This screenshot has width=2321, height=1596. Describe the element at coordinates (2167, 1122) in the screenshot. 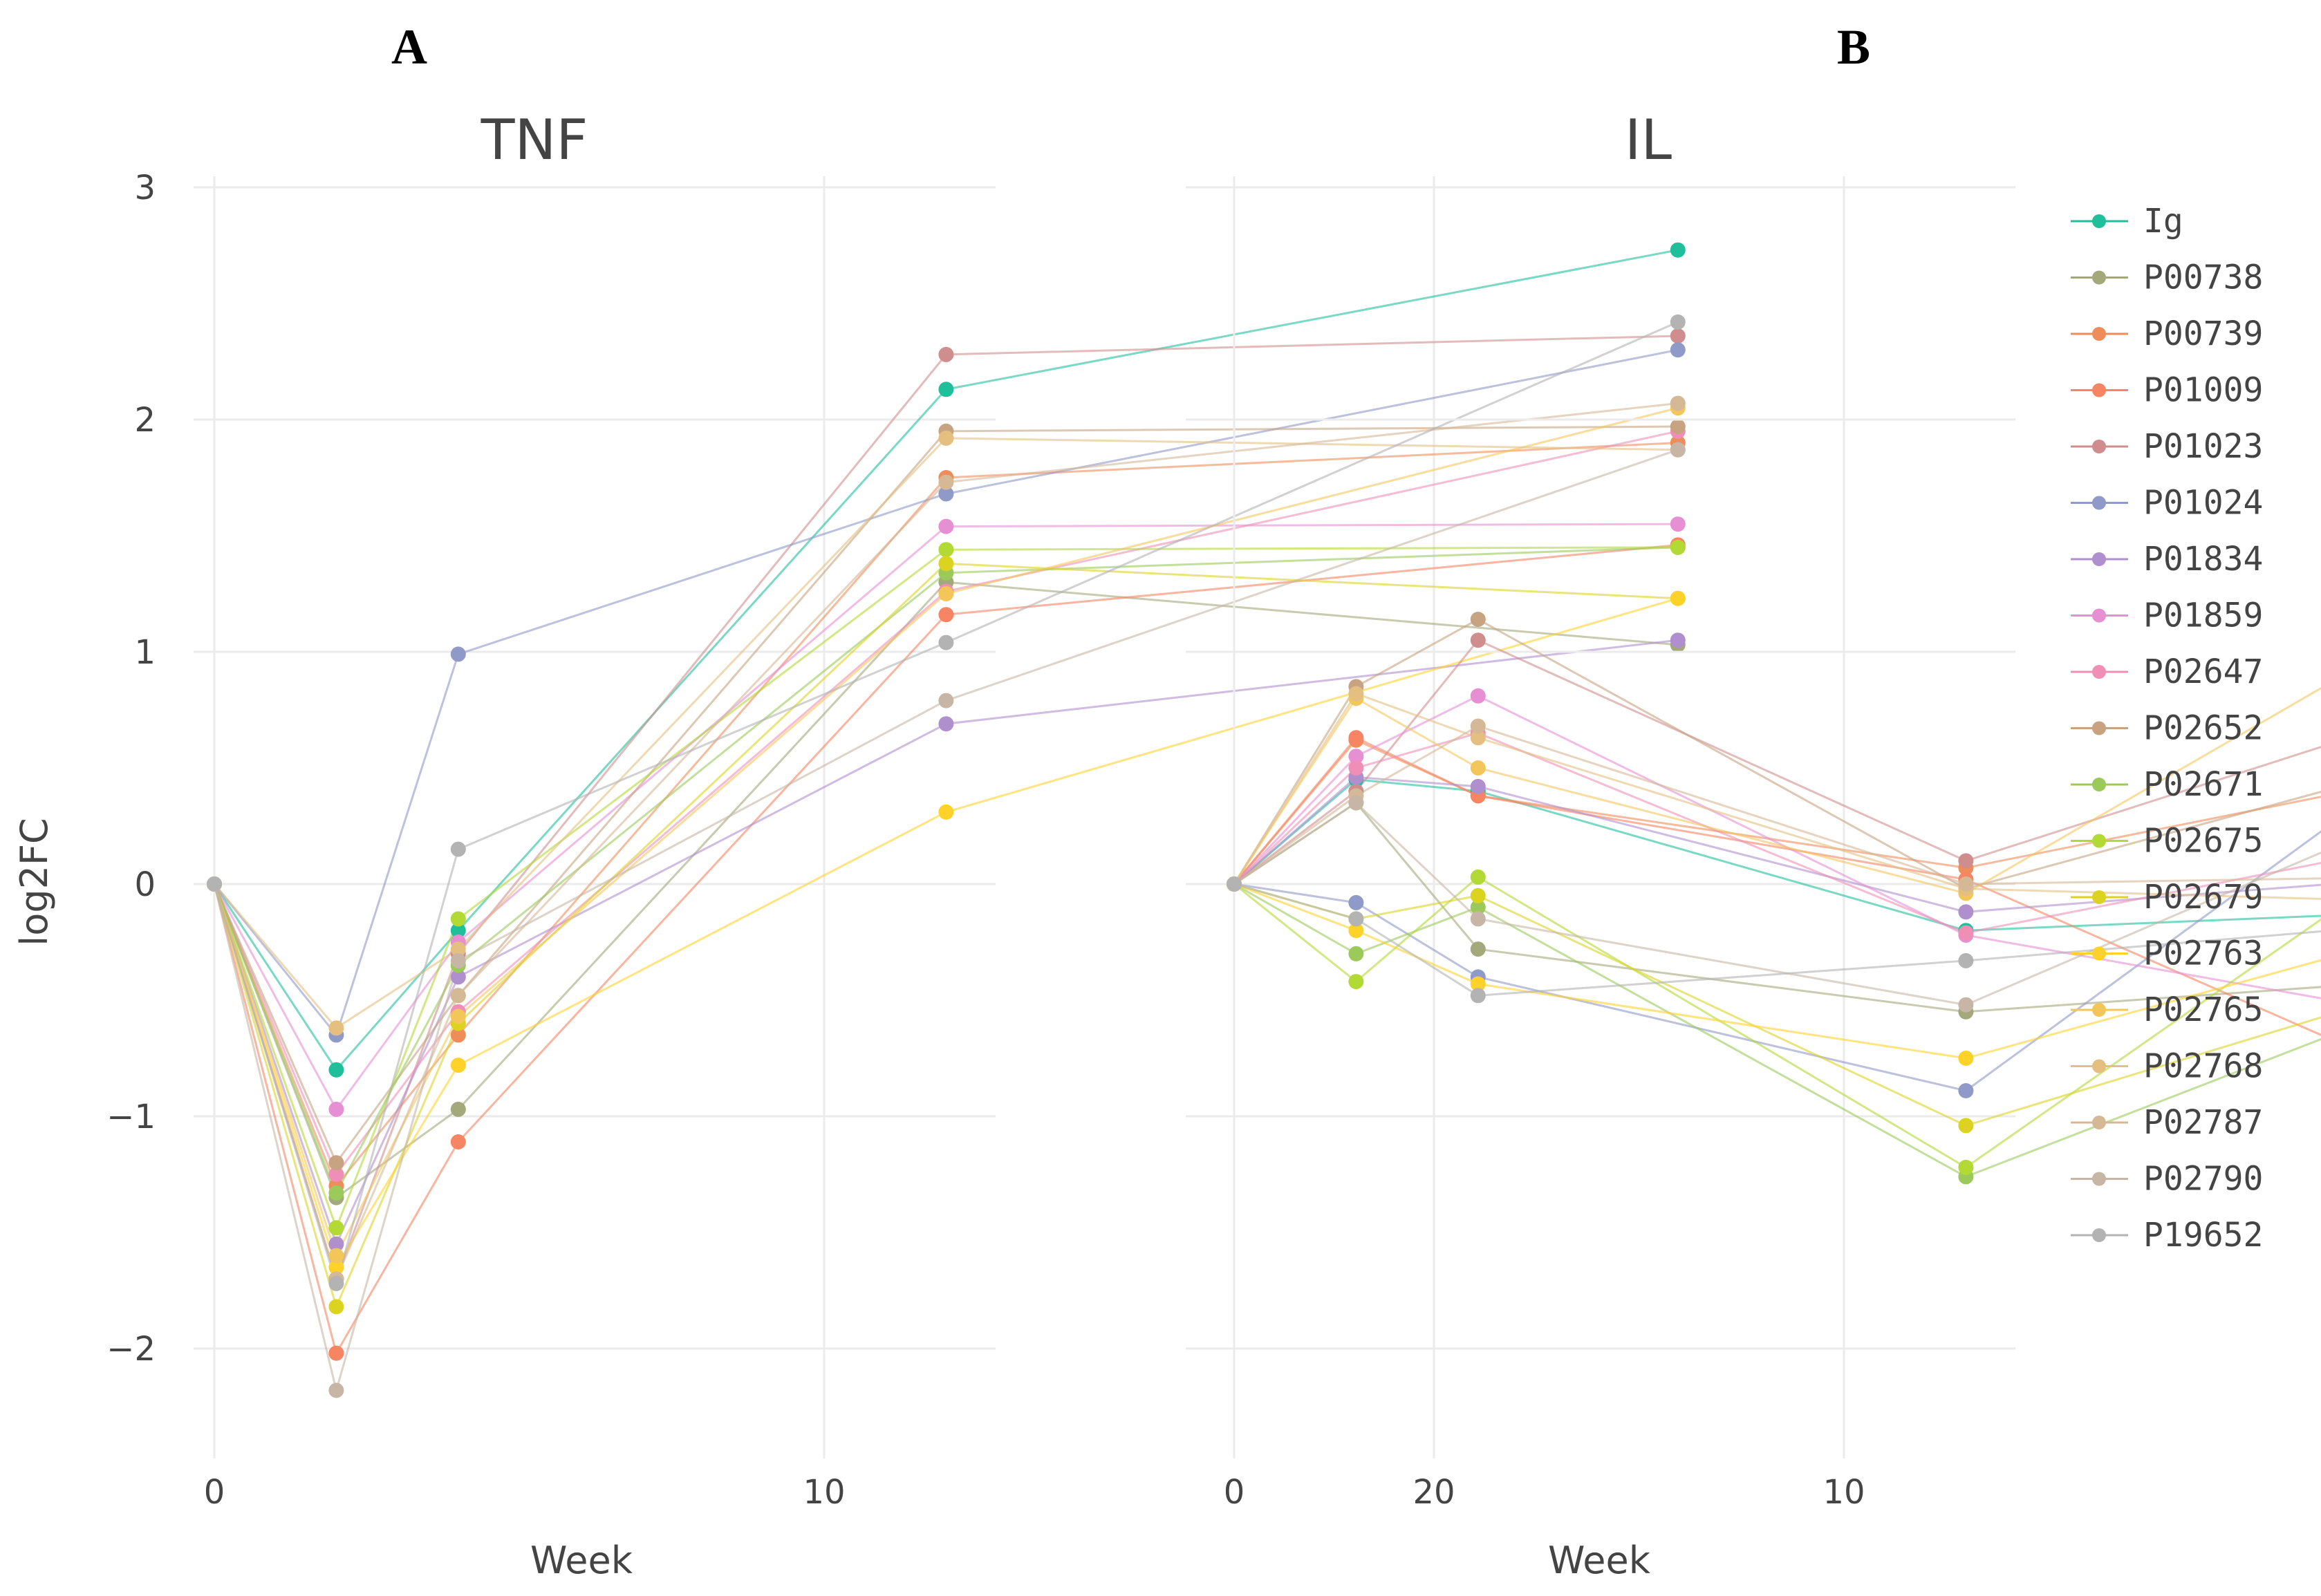

I see `legend-item-p02787: P02787` at that location.